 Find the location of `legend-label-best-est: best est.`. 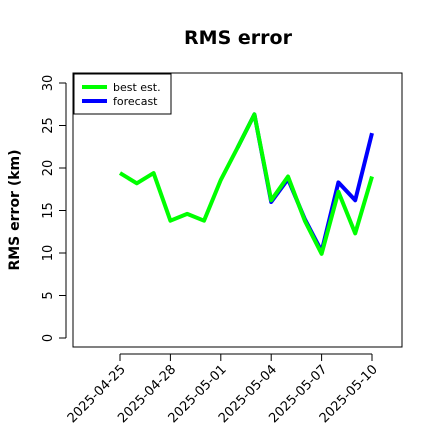

legend-label-best-est: best est. is located at coordinates (137, 87).